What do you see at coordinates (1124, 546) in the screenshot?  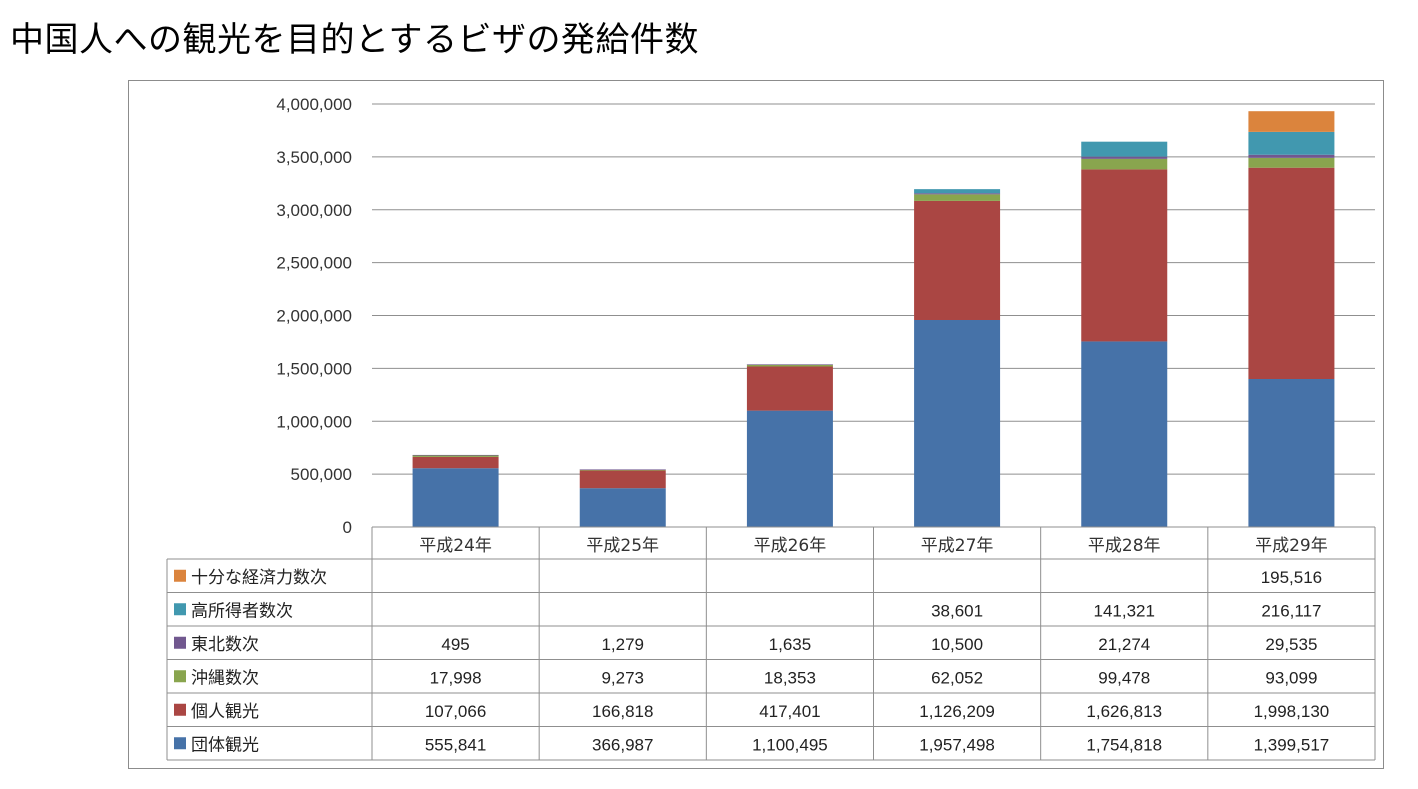 I see `category-label: 平成28年` at bounding box center [1124, 546].